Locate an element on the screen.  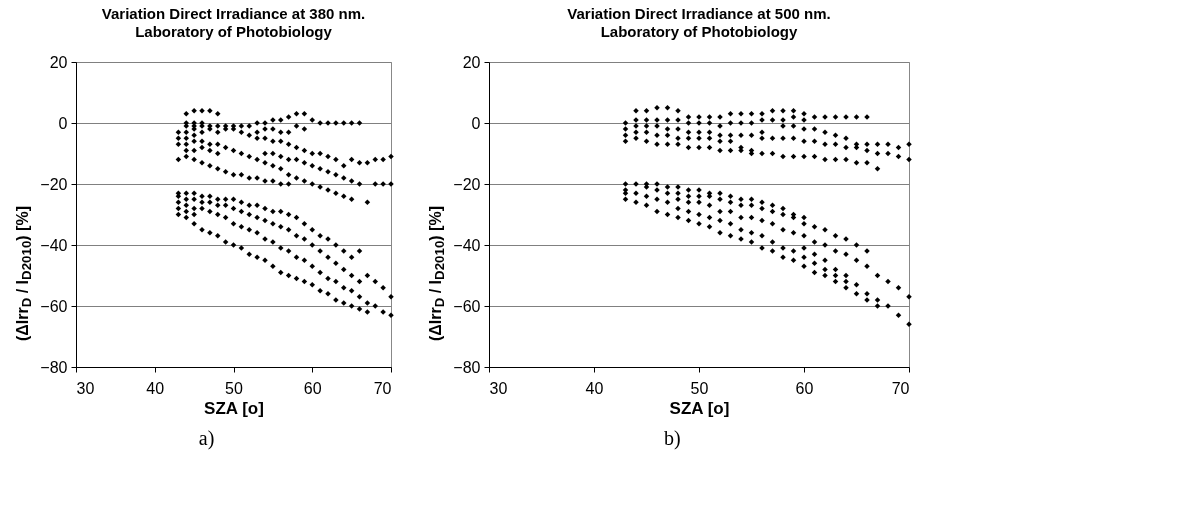
chart-title: Variation Direct Irradiance at 380 nm. is located at coordinates (233, 13).